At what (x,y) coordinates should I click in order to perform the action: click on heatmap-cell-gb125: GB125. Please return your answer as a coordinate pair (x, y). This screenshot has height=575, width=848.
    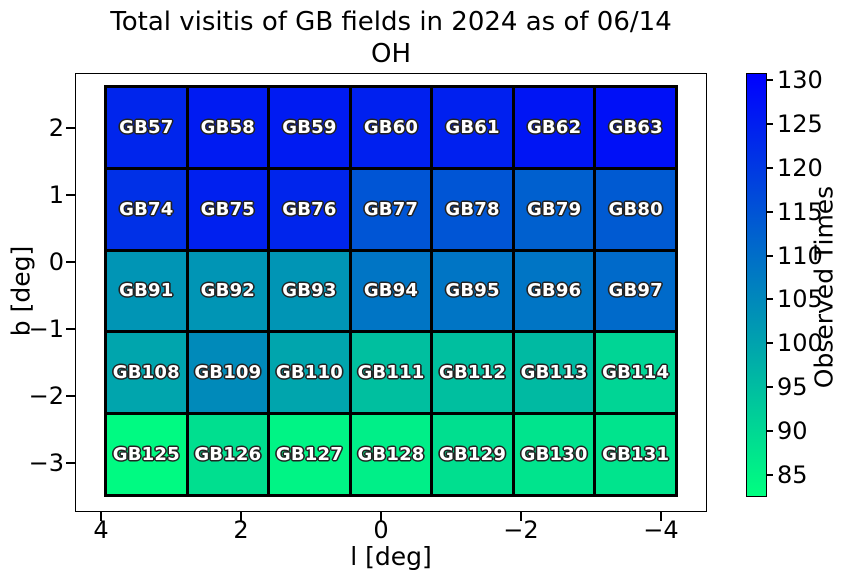
    Looking at the image, I should click on (146, 454).